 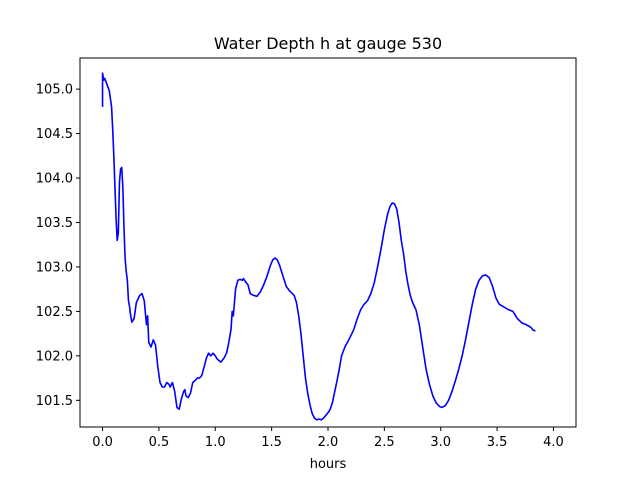 What do you see at coordinates (271, 442) in the screenshot?
I see `x-tick-label: 1.5` at bounding box center [271, 442].